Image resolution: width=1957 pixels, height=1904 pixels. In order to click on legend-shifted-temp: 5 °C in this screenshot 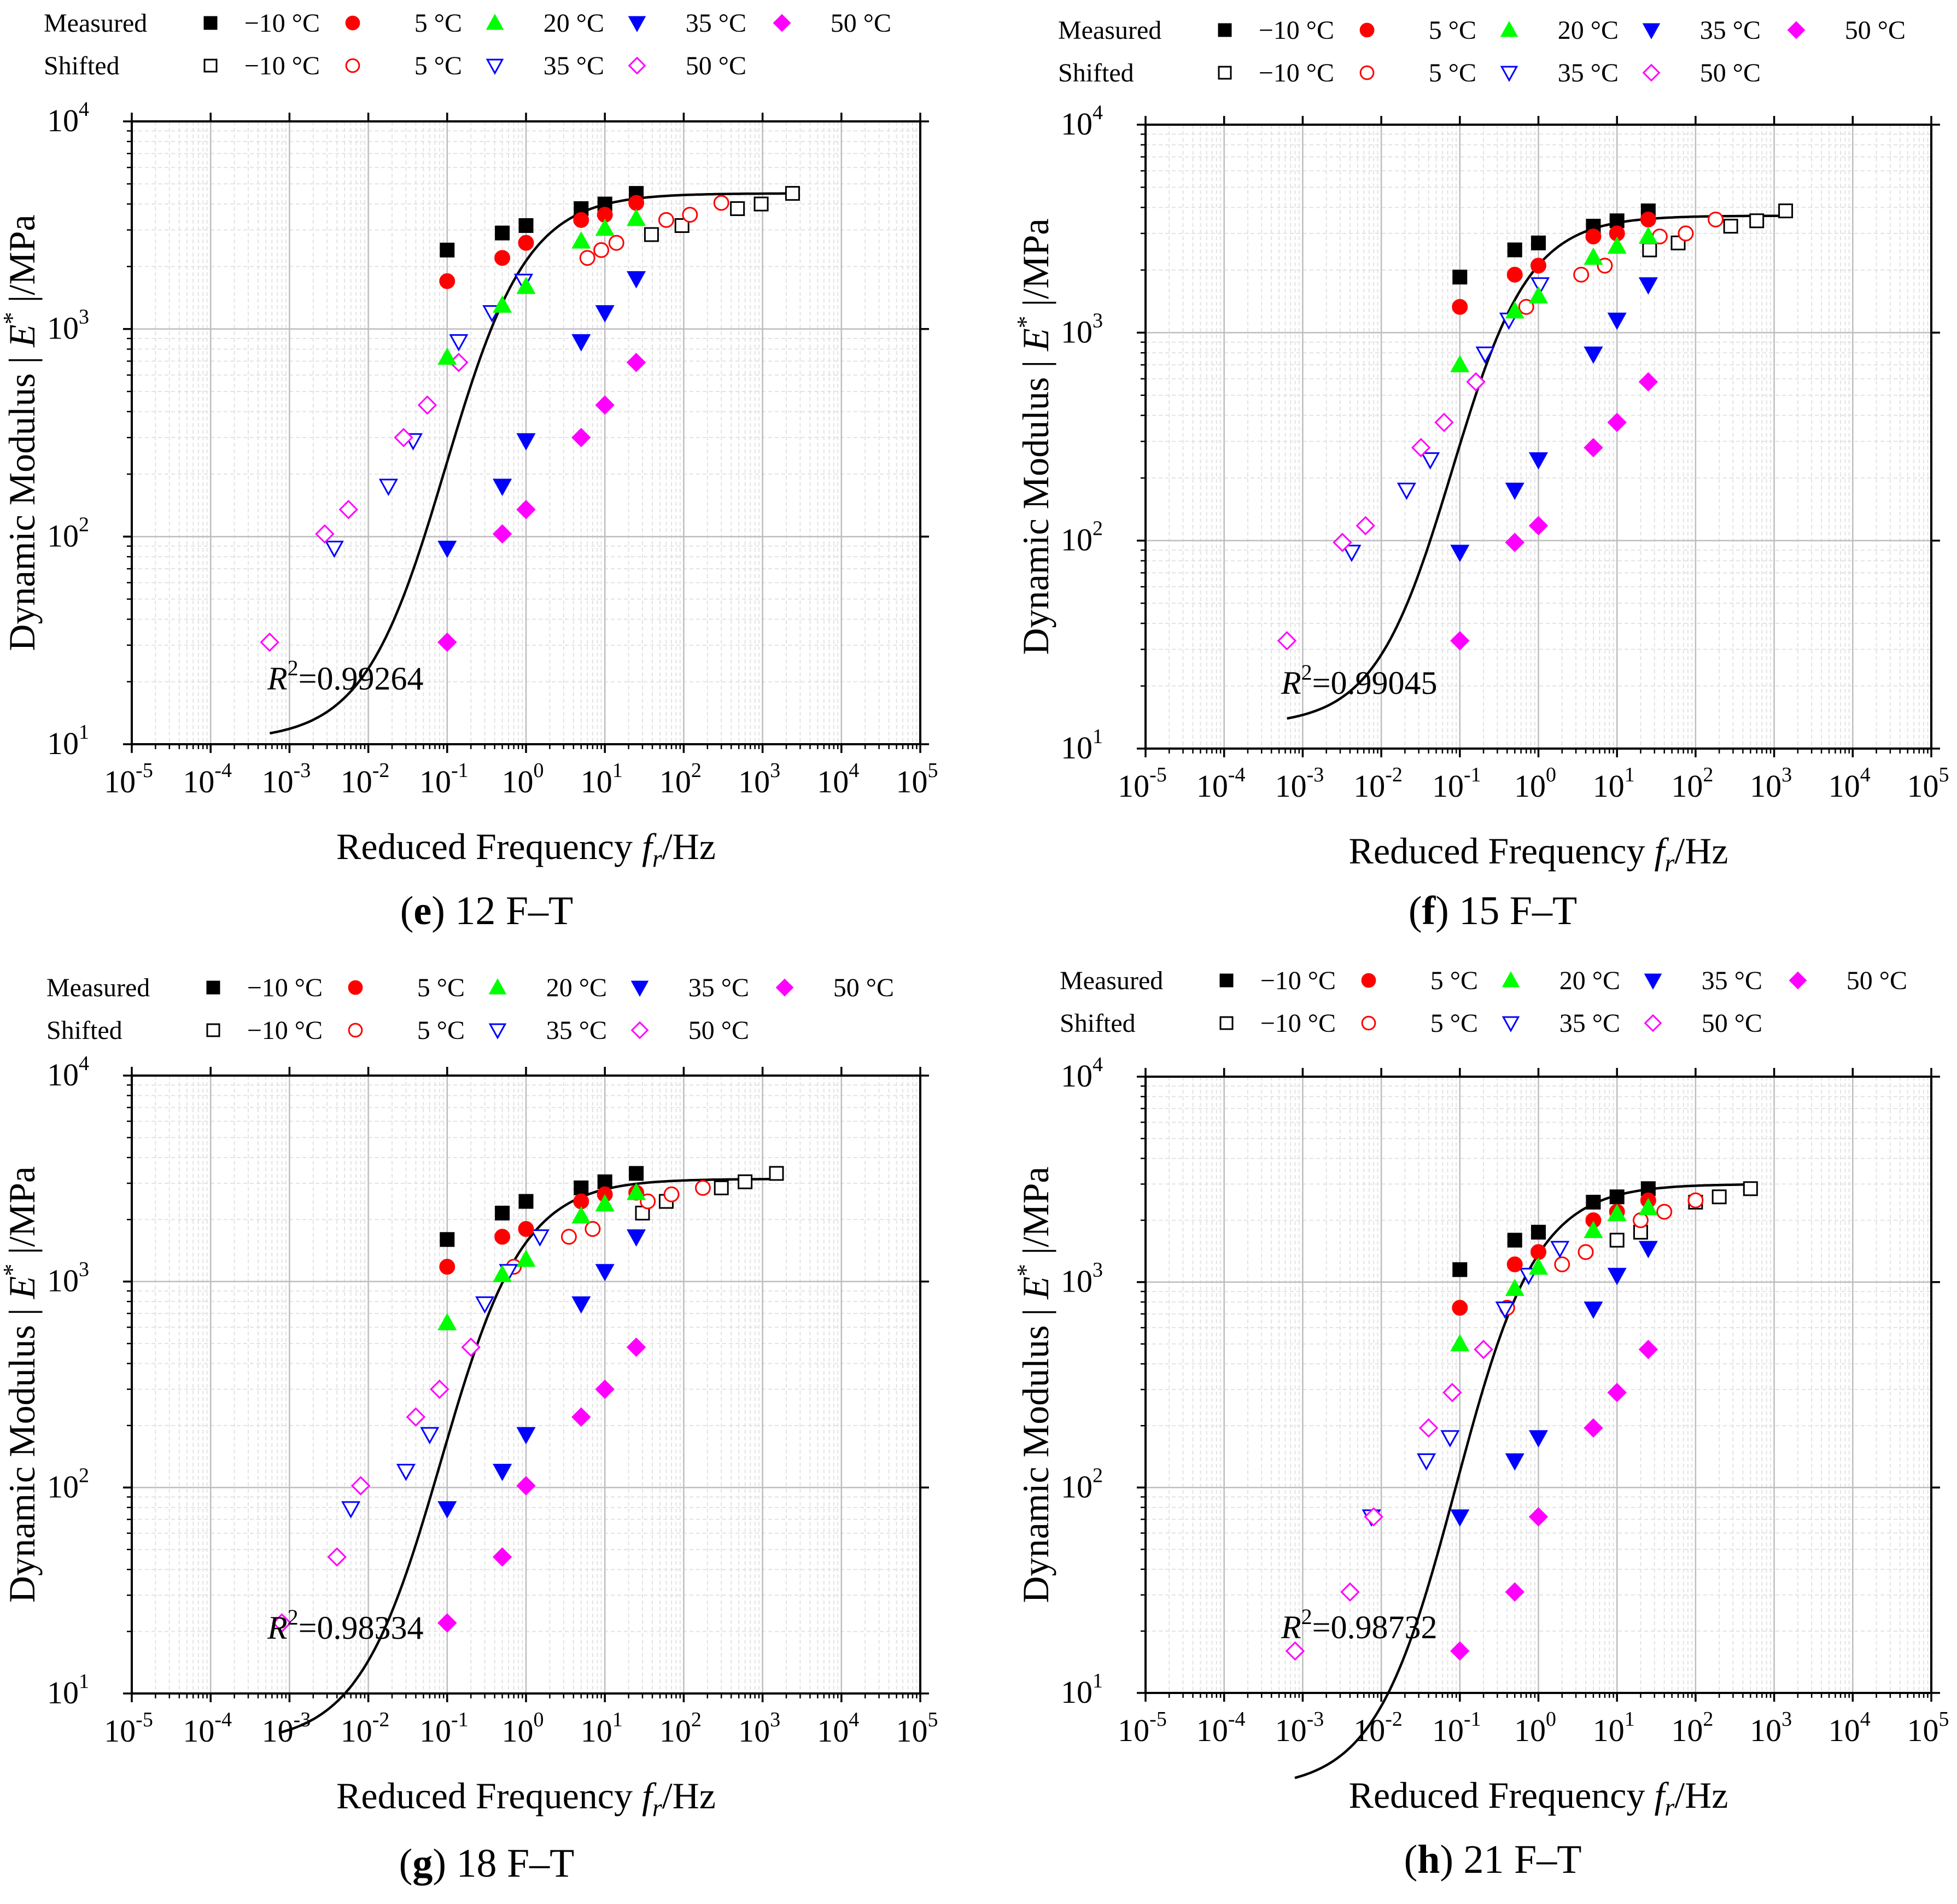, I will do `click(438, 65)`.